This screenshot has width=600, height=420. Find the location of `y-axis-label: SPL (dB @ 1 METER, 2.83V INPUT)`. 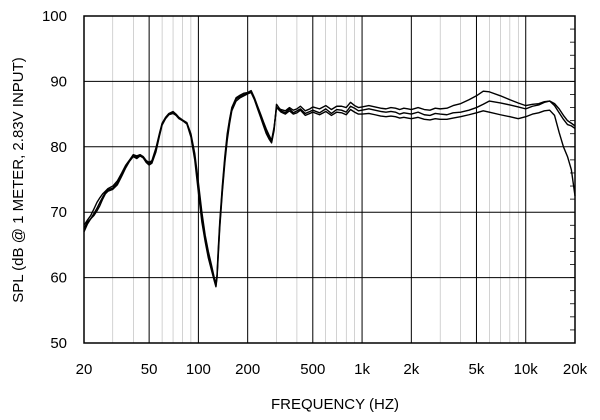

y-axis-label: SPL (dB @ 1 METER, 2.83V INPUT) is located at coordinates (18, 180).